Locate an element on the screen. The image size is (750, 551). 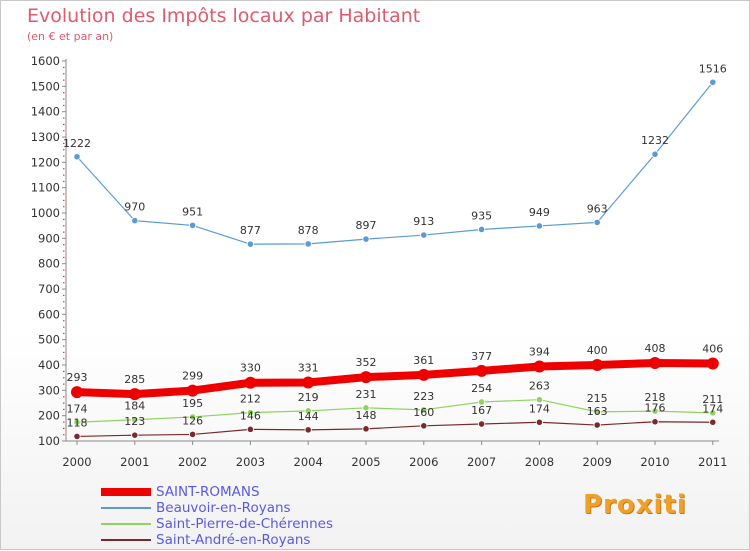
data-label: 377 is located at coordinates (481, 356).